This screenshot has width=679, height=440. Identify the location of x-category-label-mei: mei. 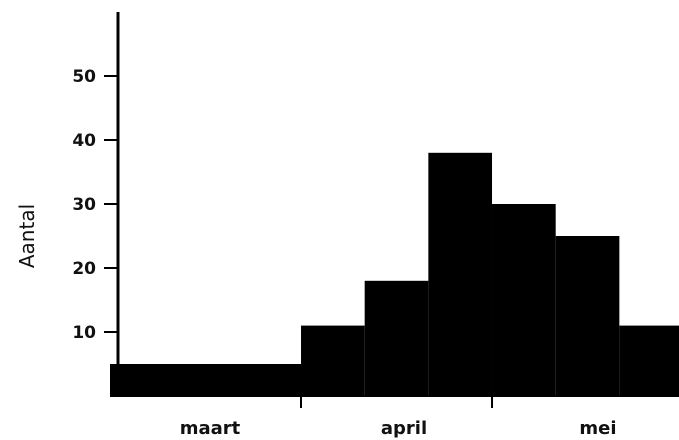
(597, 428).